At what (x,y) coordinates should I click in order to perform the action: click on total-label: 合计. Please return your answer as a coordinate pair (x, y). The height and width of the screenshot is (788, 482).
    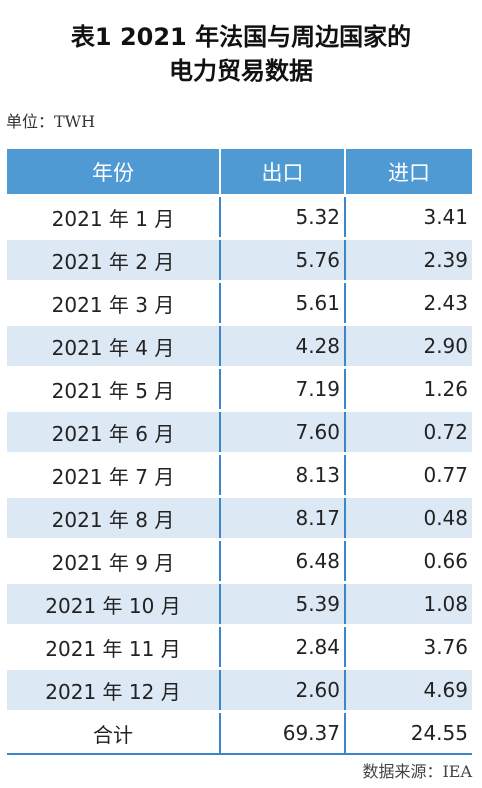
    Looking at the image, I should click on (113, 732).